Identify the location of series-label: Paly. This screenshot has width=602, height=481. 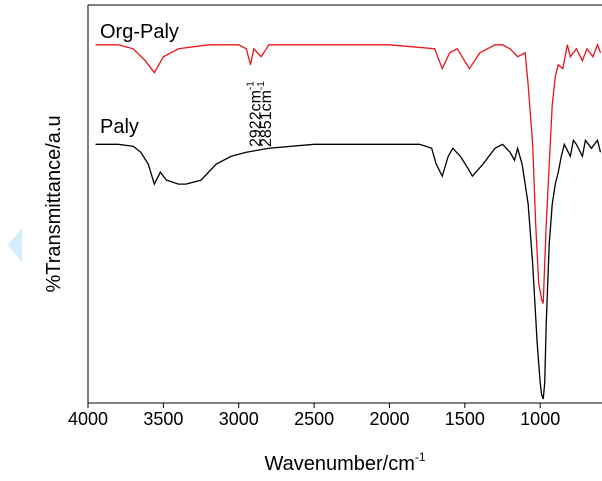
(119, 127).